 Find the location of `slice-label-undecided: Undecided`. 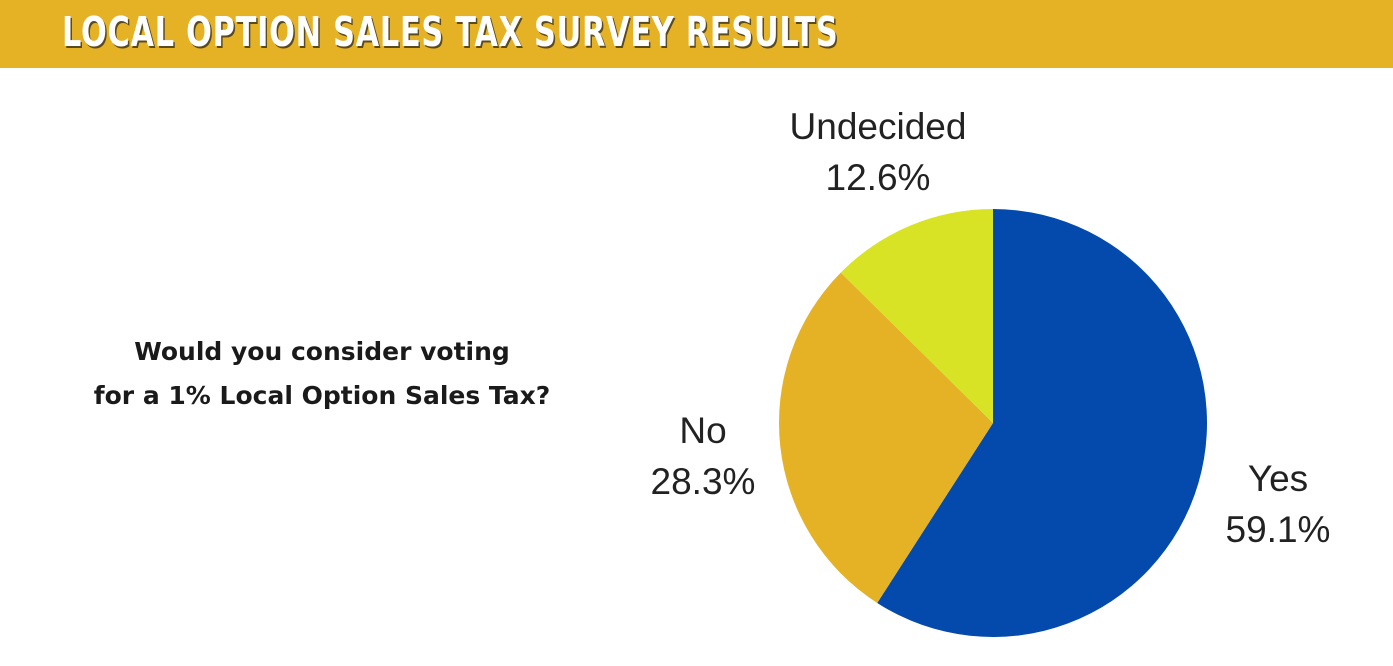

slice-label-undecided: Undecided is located at coordinates (878, 126).